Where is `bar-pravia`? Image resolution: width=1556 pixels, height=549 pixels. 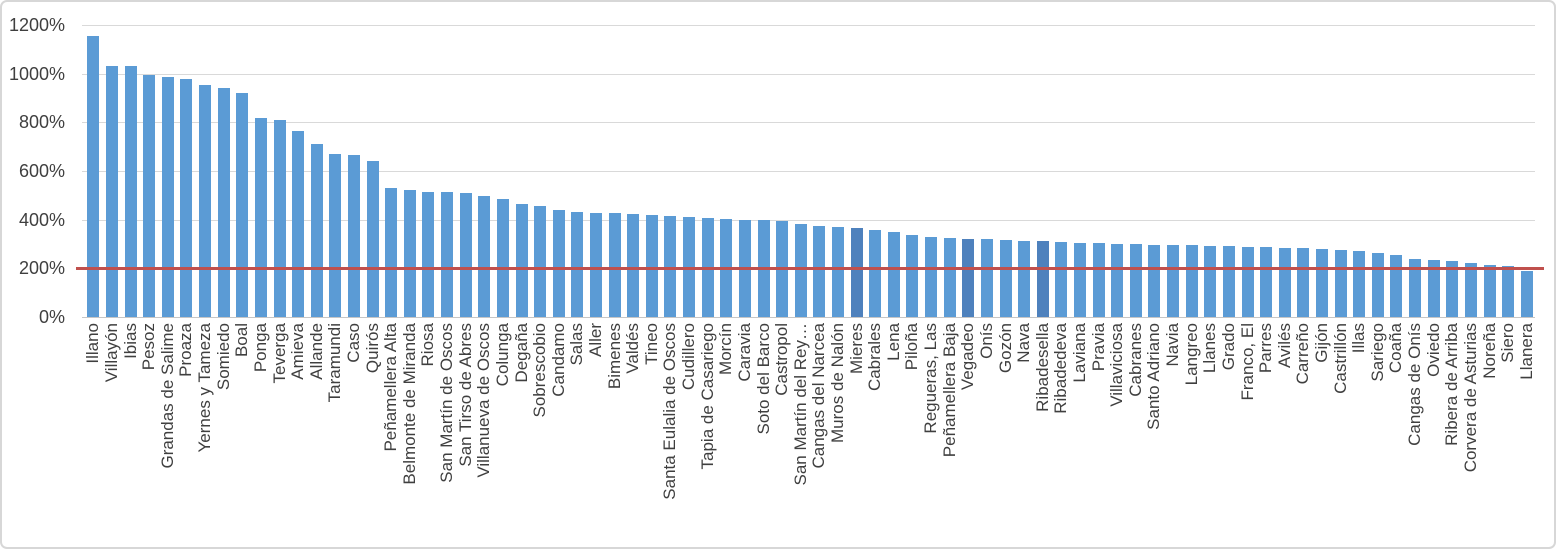 bar-pravia is located at coordinates (1098, 280).